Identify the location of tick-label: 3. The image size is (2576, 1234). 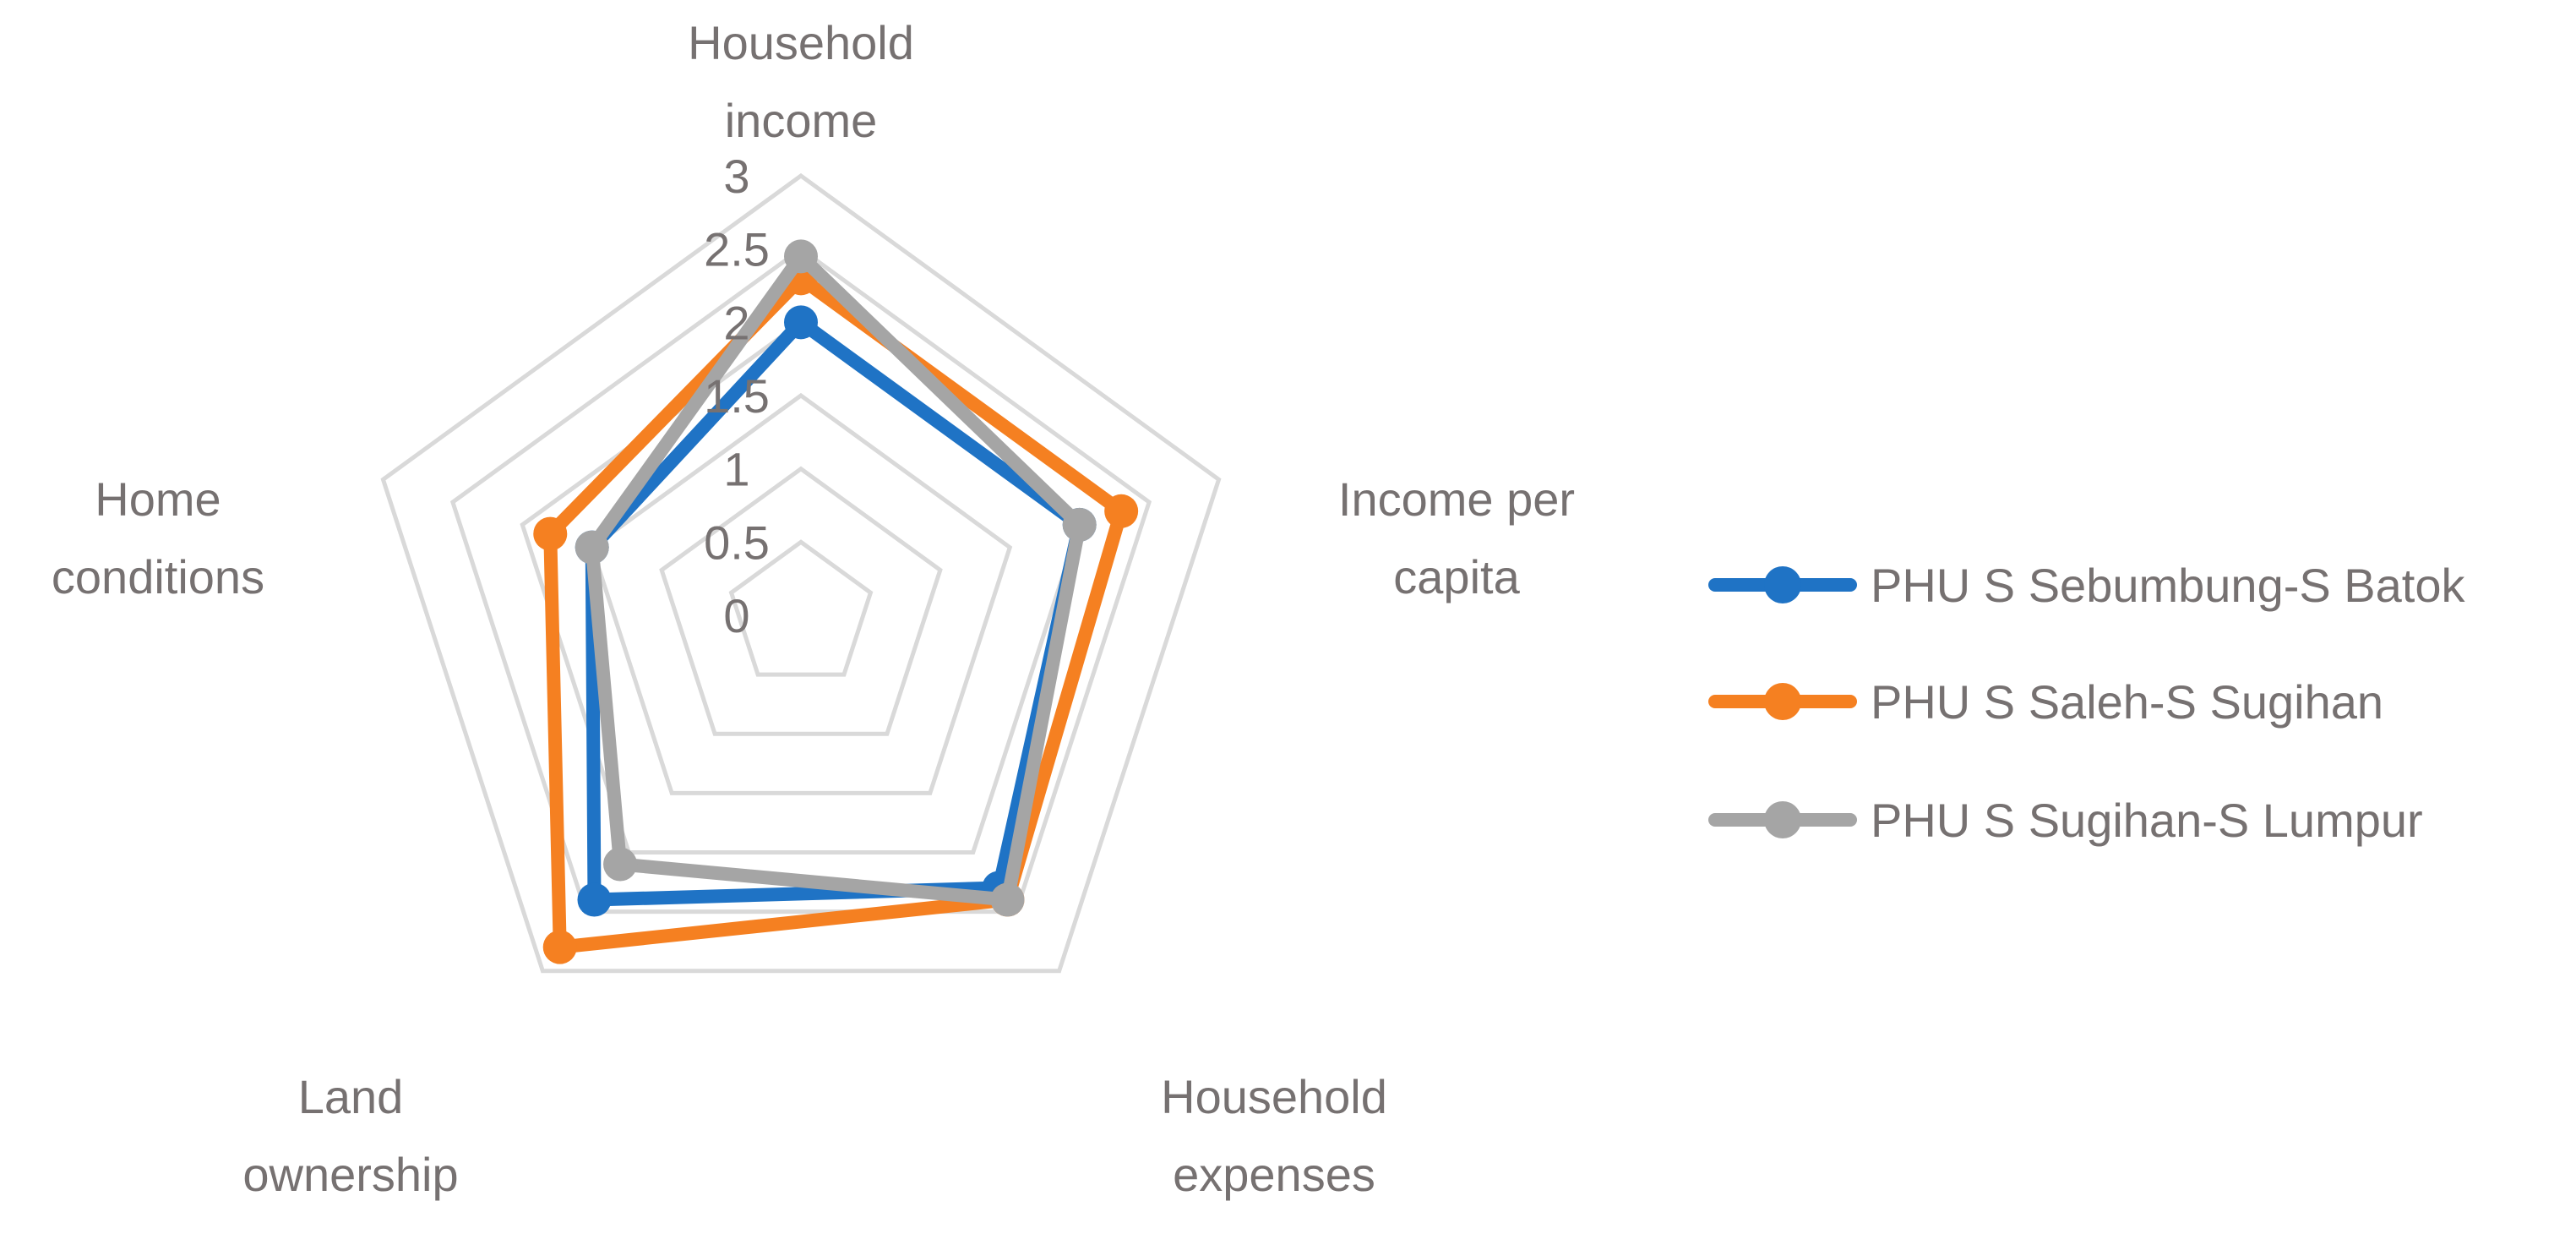
(736, 177).